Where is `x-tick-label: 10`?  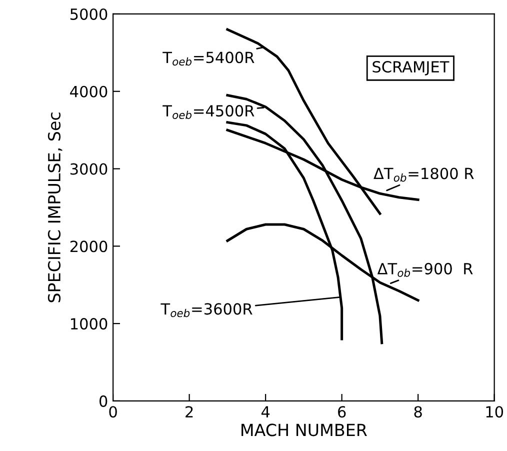
x-tick-label: 10 is located at coordinates (495, 412).